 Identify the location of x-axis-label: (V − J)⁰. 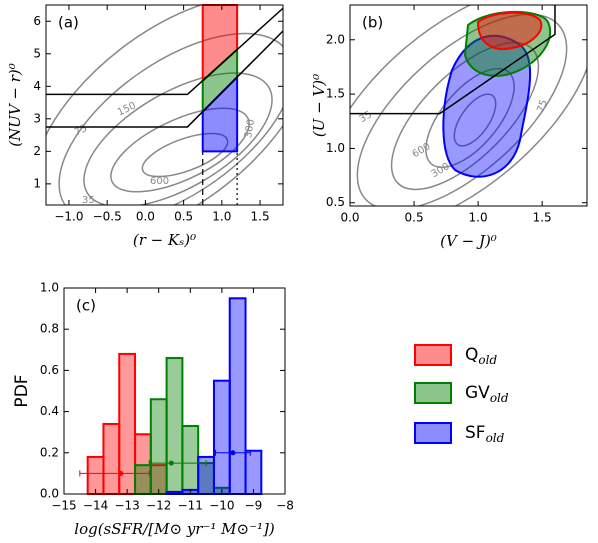
(468, 241).